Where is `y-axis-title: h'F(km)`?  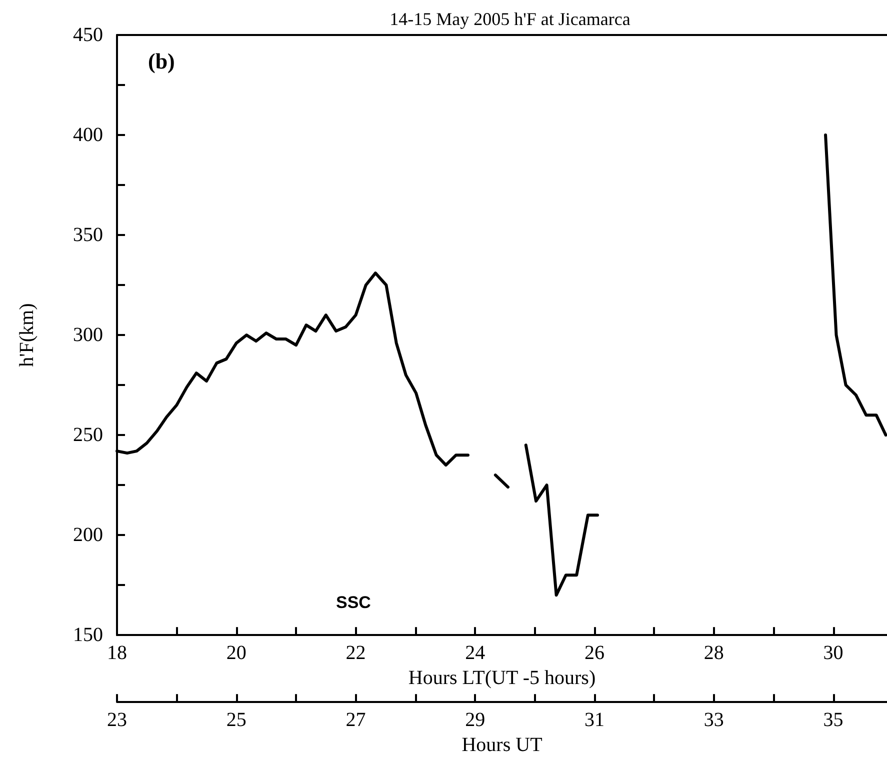 y-axis-title: h'F(km) is located at coordinates (27, 335).